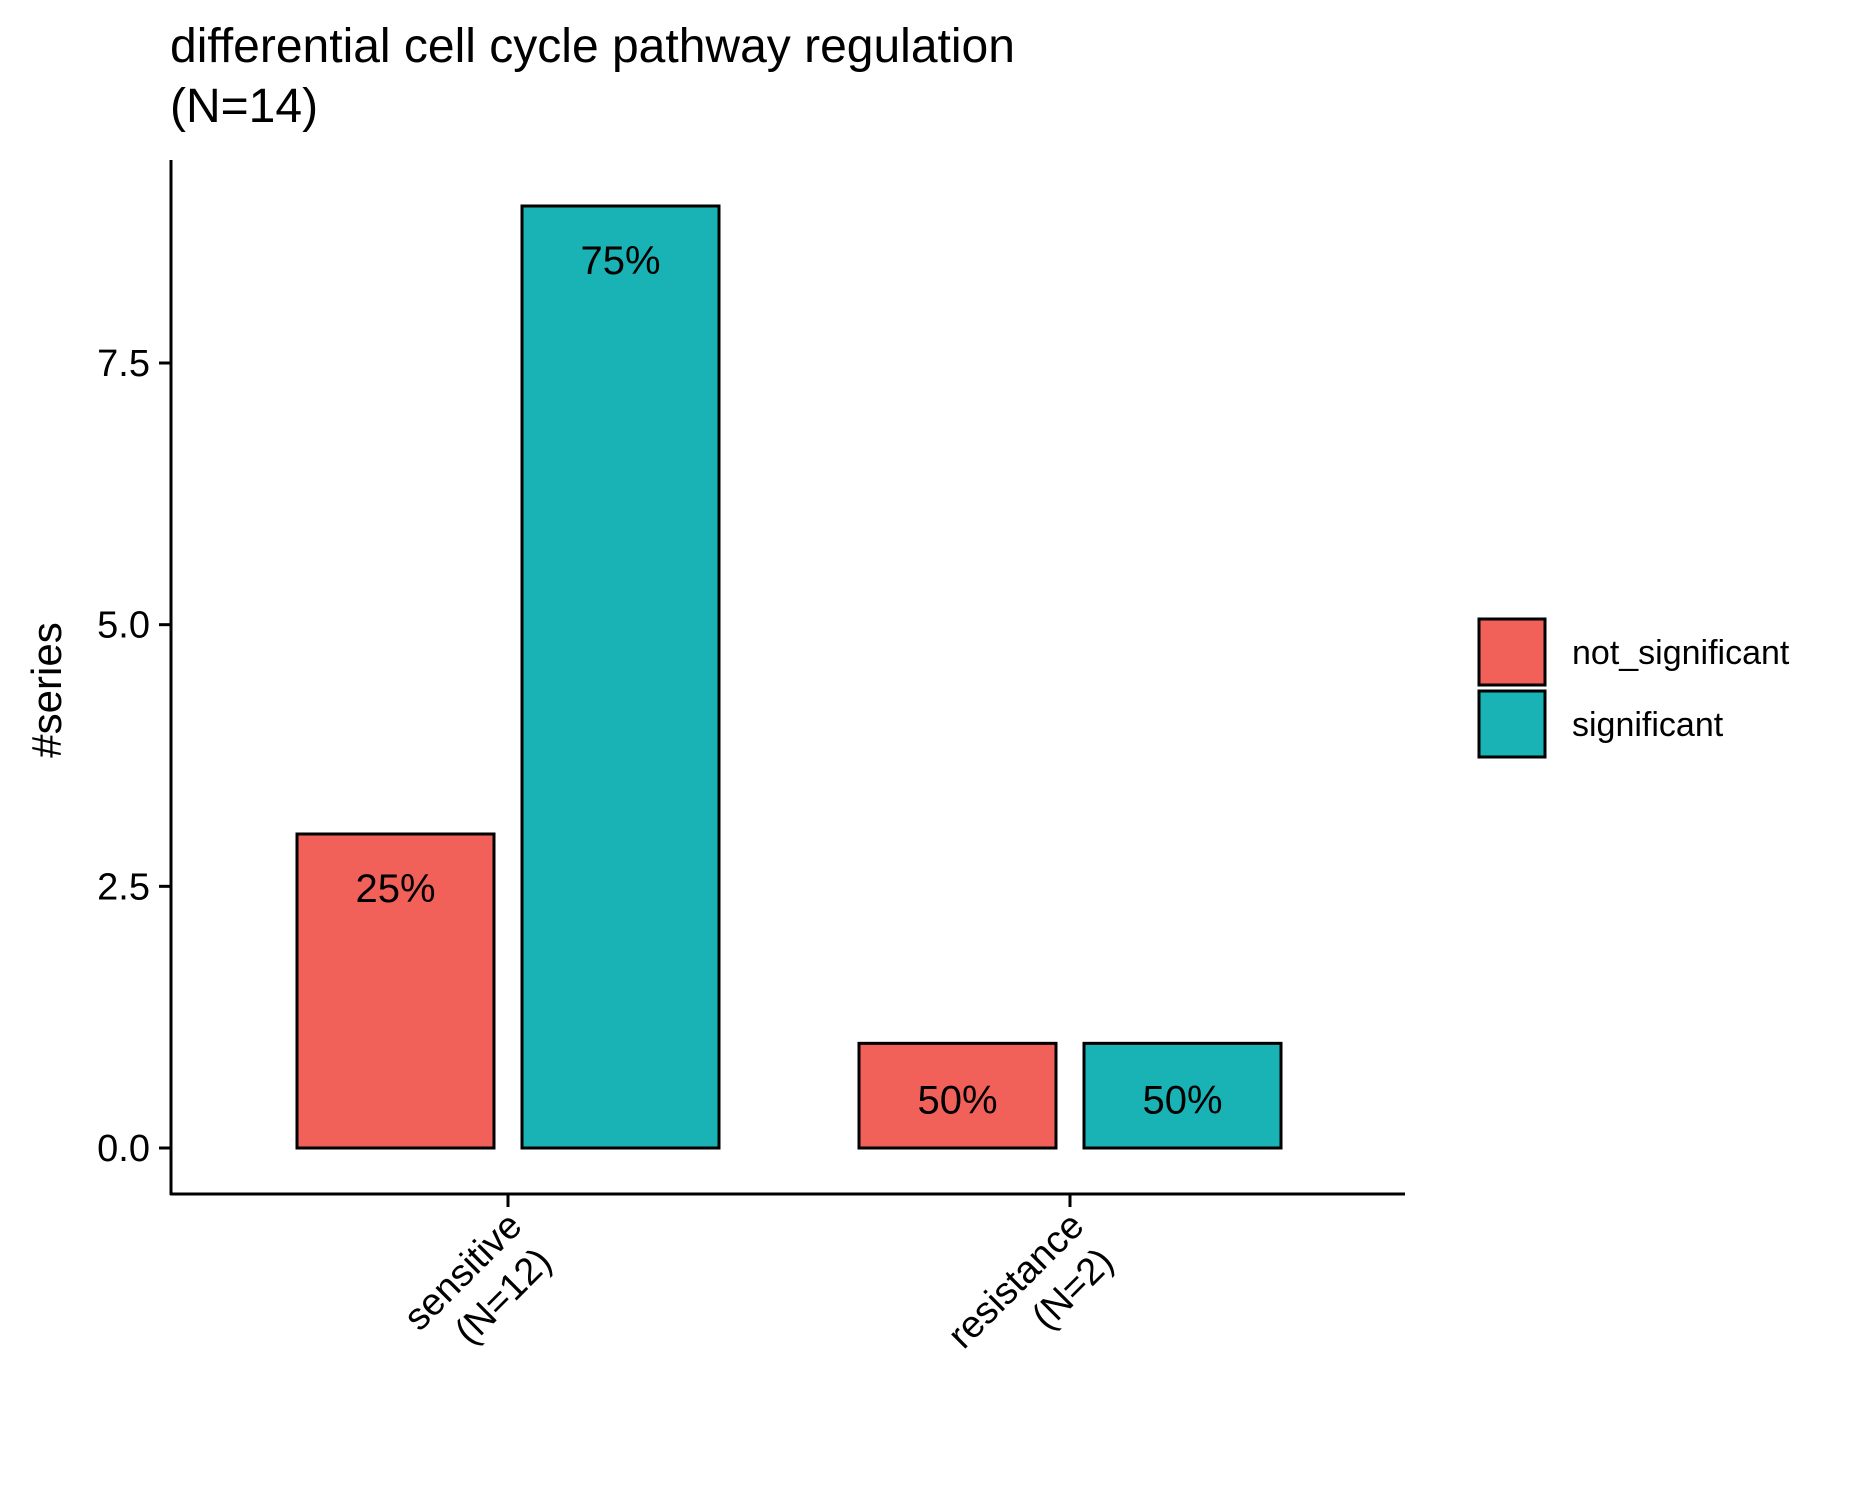 This screenshot has height=1504, width=1870. What do you see at coordinates (123, 364) in the screenshot?
I see `y-tick-label: 7.5` at bounding box center [123, 364].